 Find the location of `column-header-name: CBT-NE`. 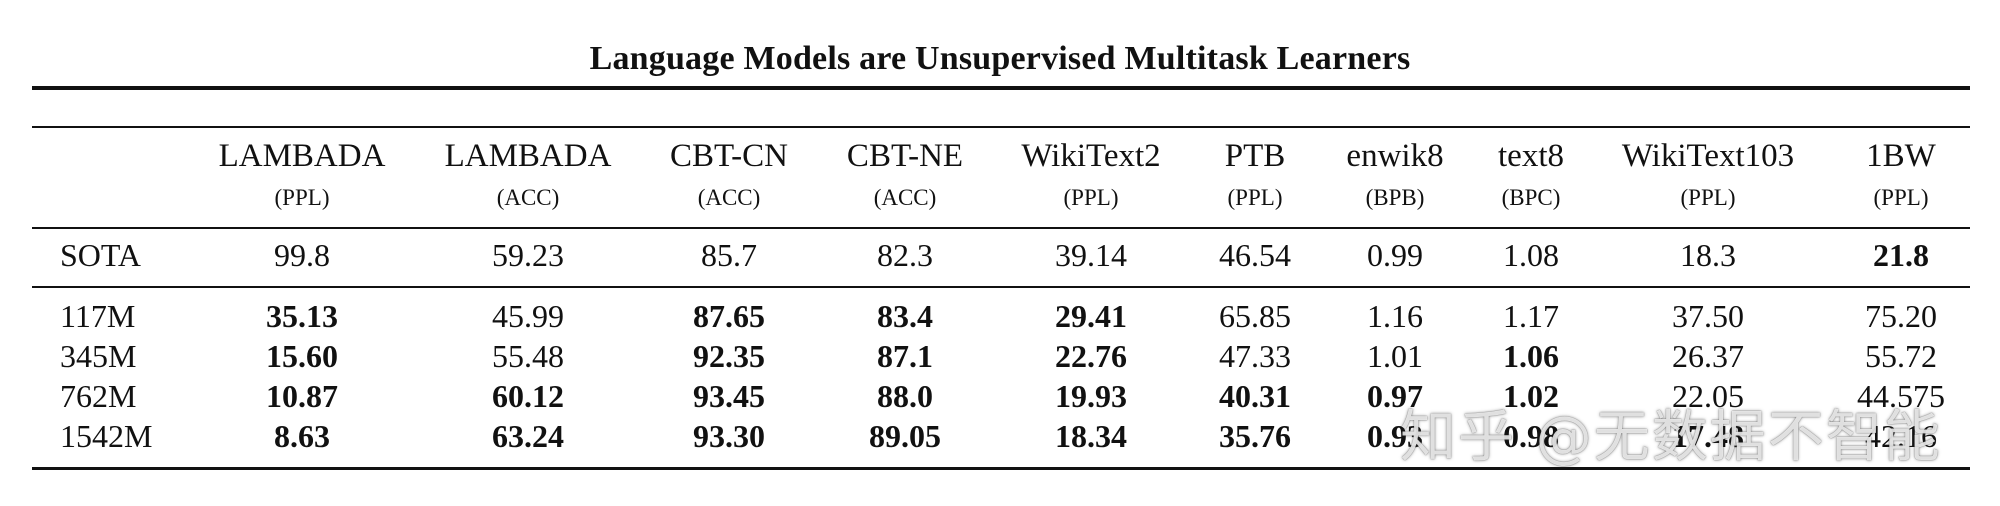

column-header-name: CBT-NE is located at coordinates (905, 156).